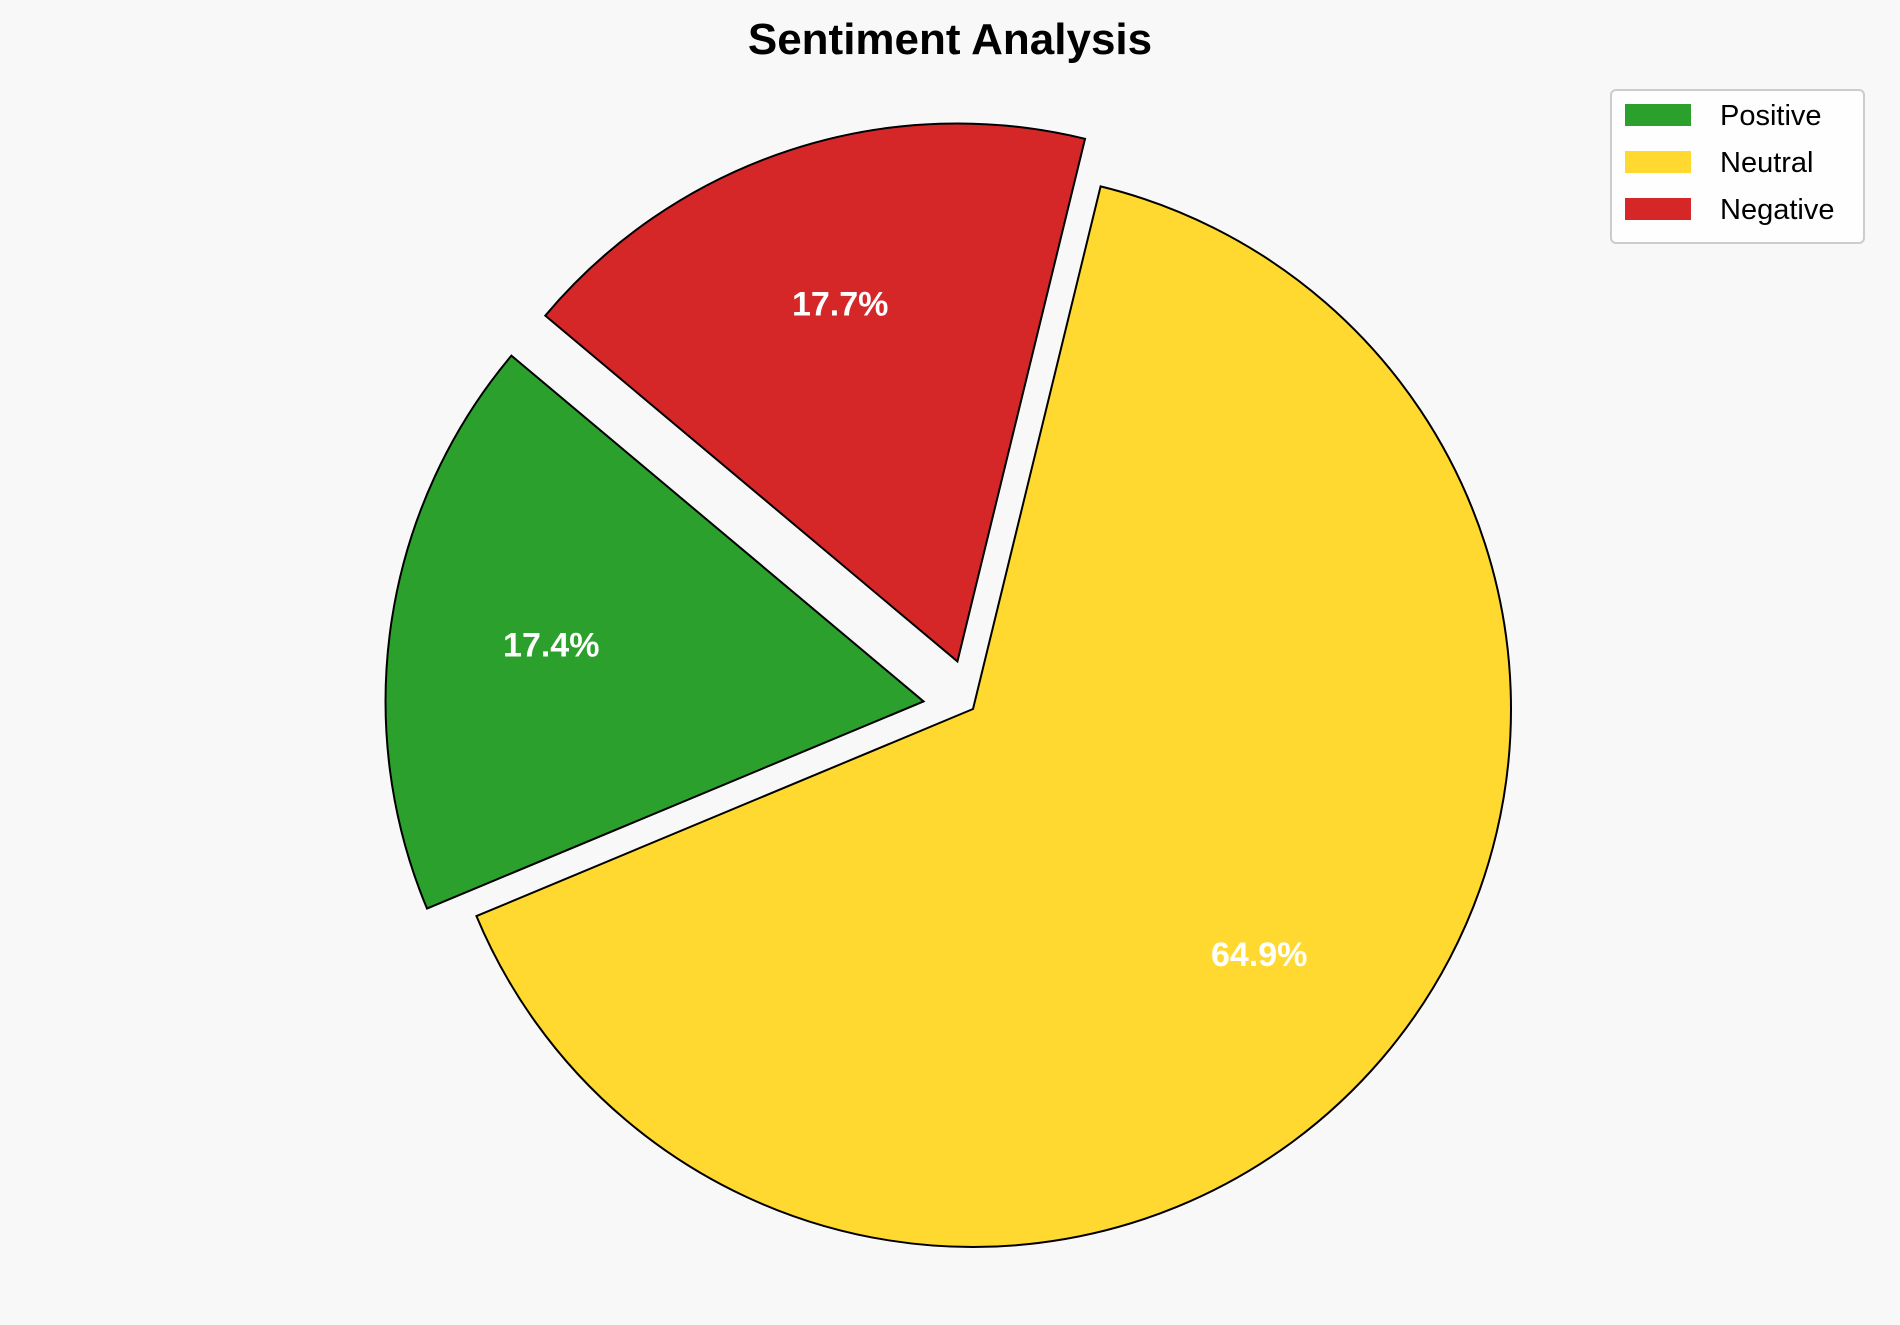  What do you see at coordinates (1658, 162) in the screenshot?
I see `legend-swatch-neutral` at bounding box center [1658, 162].